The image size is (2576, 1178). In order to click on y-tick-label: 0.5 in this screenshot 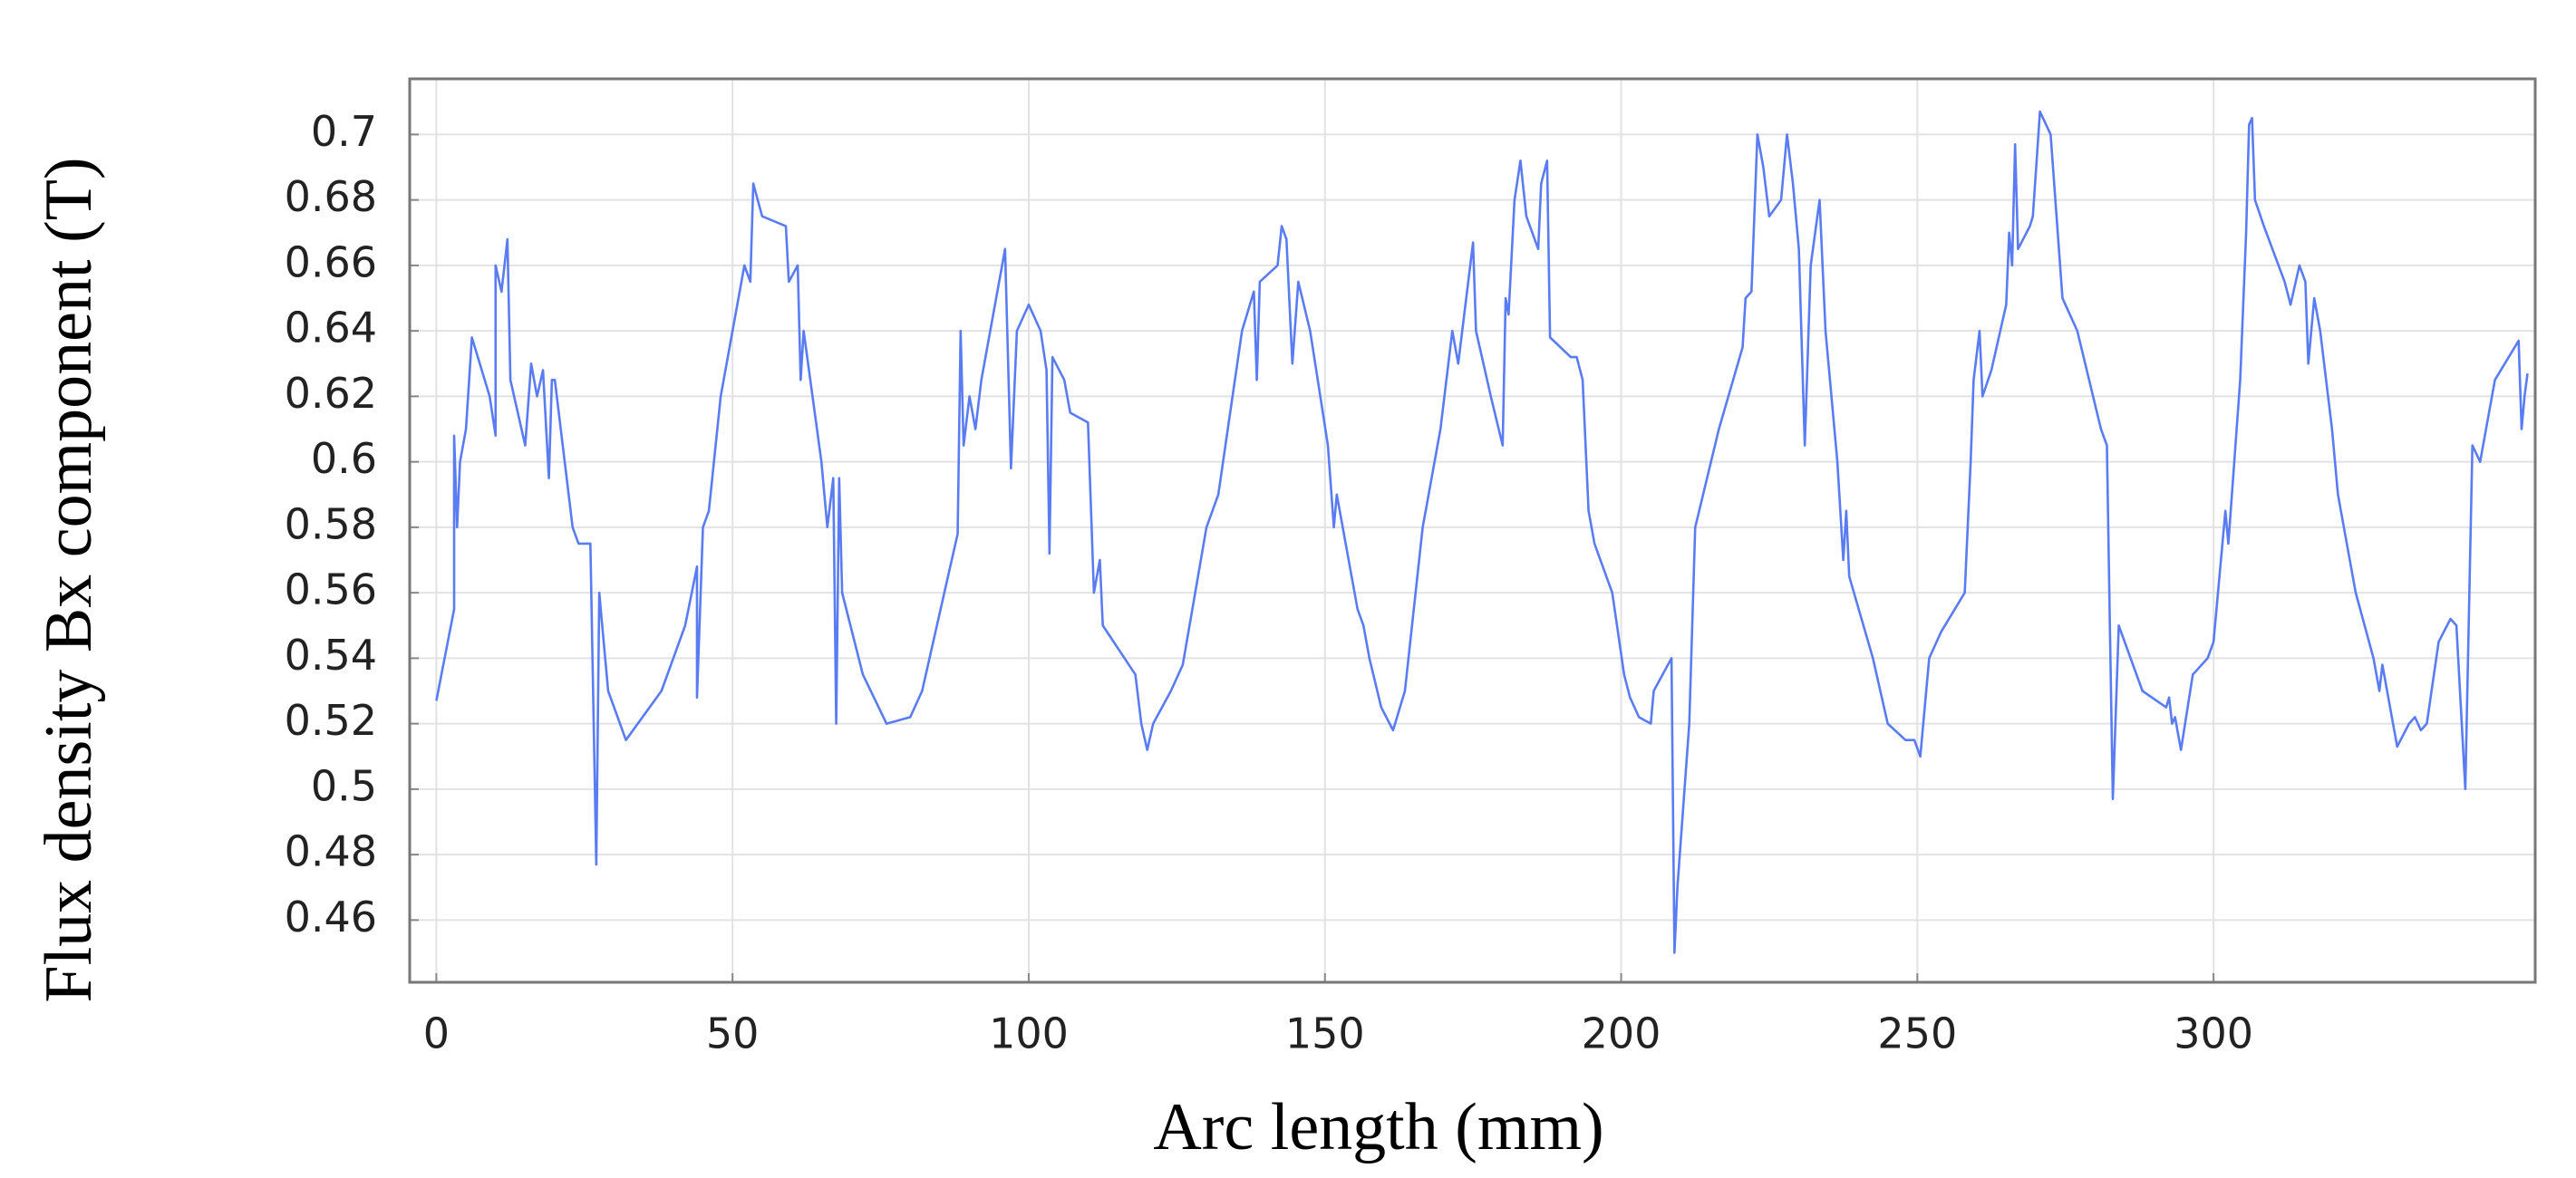, I will do `click(344, 785)`.